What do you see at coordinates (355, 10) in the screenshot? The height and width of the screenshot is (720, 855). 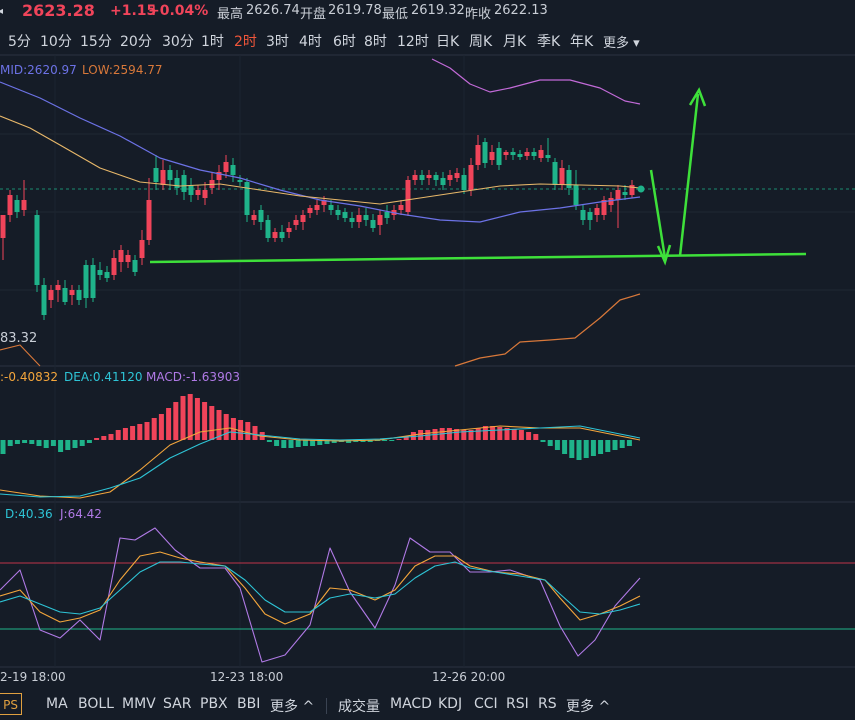 I see `open-value: 2619.78` at bounding box center [355, 10].